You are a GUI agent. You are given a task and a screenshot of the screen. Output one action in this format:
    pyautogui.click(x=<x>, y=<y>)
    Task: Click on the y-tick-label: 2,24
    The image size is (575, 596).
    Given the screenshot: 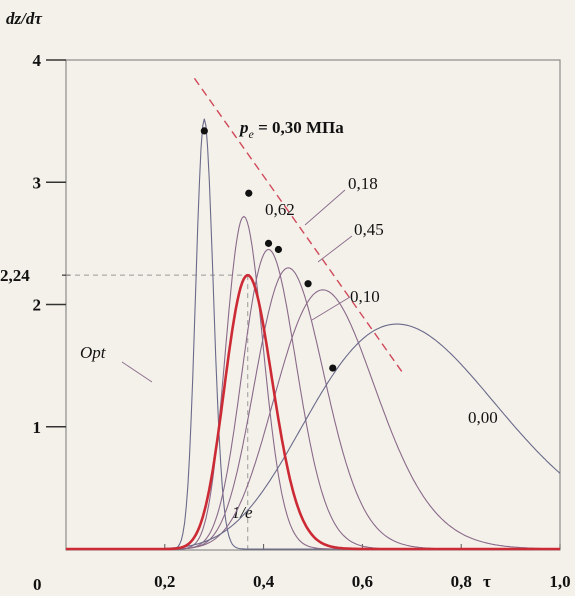 What is the action you would take?
    pyautogui.click(x=15, y=275)
    